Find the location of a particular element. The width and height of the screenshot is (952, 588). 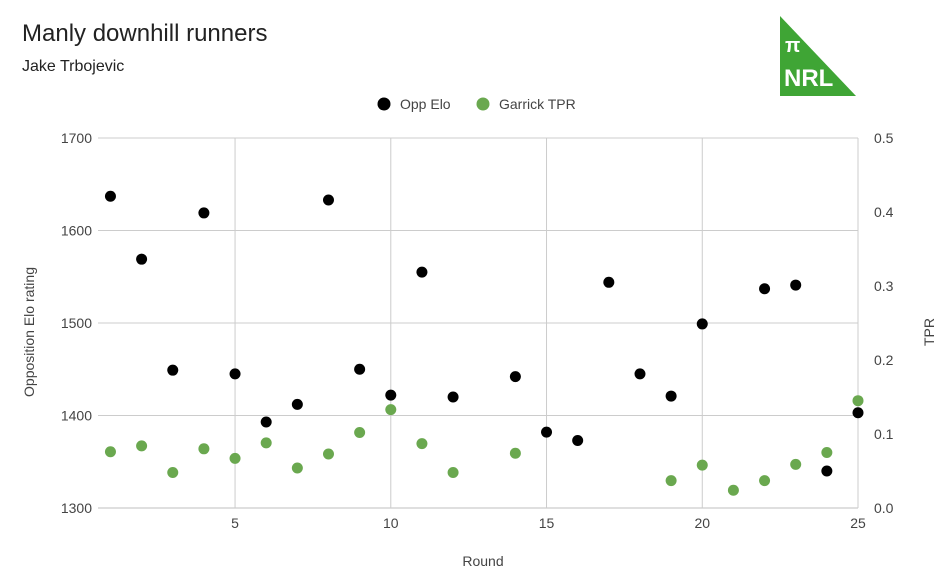

chart-title: Manly downhill runners is located at coordinates (145, 33).